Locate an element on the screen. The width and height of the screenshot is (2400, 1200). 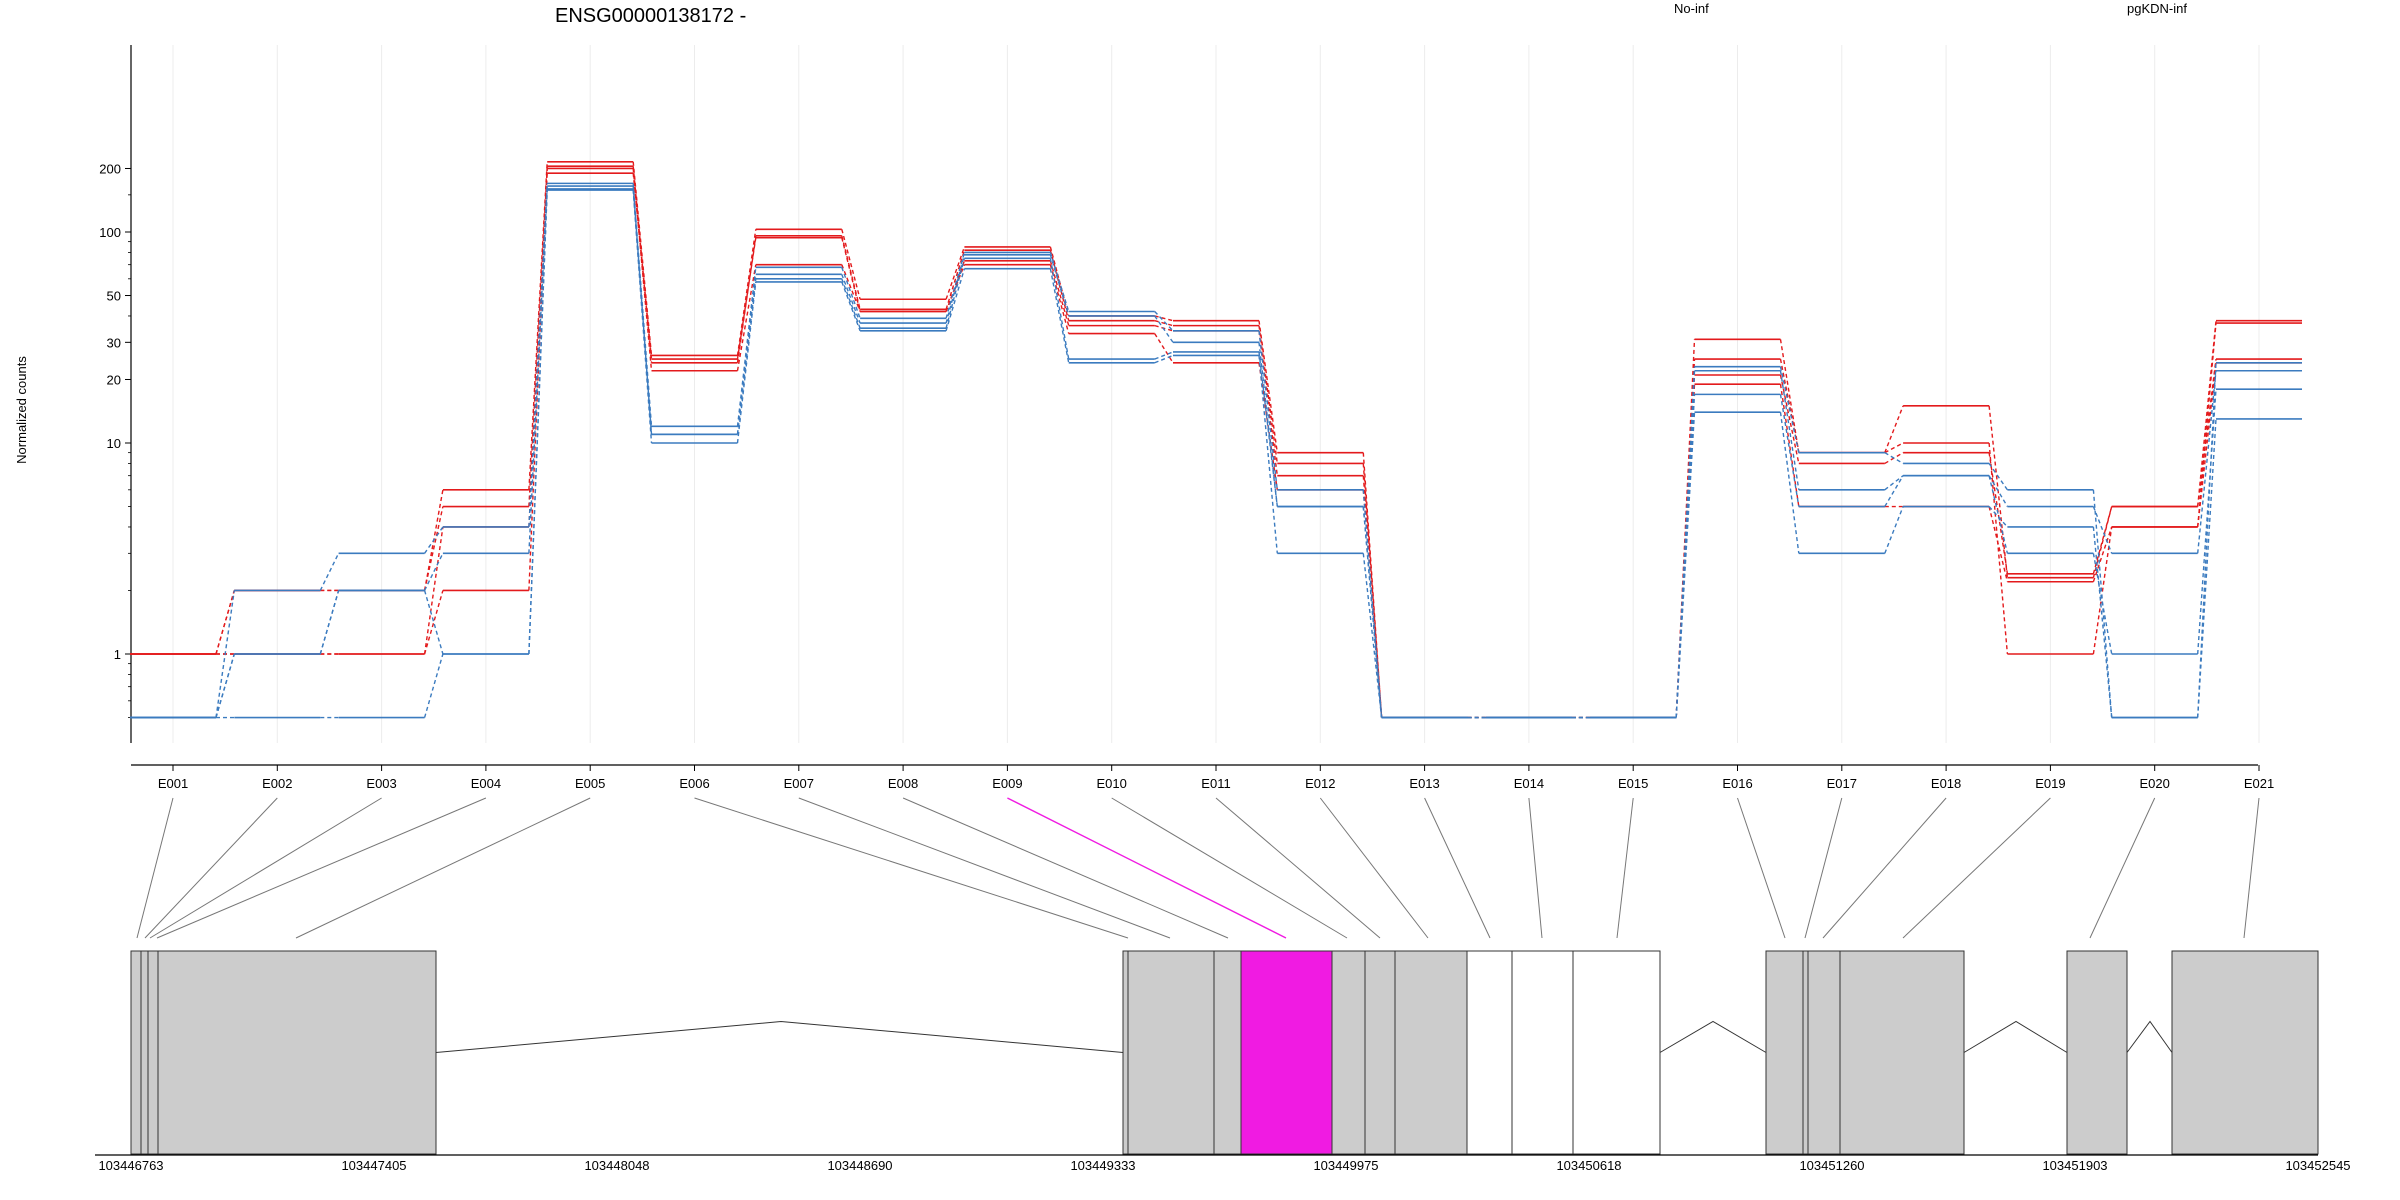
x-tick-label: E004 is located at coordinates (486, 783).